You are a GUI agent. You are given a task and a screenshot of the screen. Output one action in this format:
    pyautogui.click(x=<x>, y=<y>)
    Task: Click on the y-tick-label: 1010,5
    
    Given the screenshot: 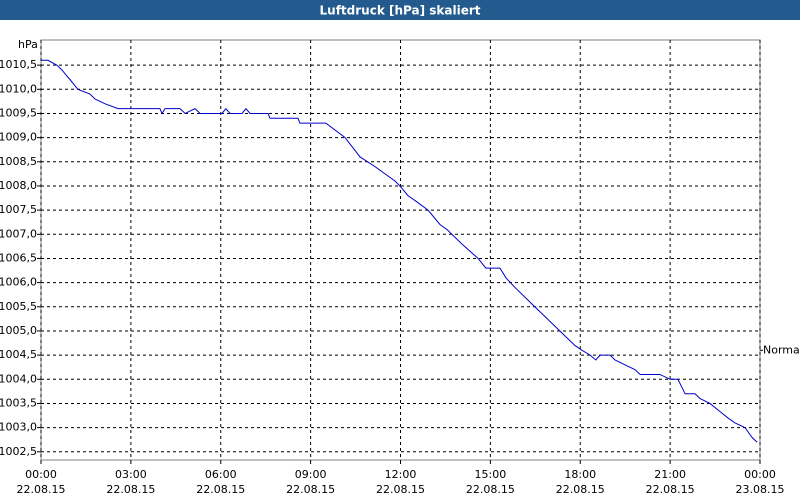 What is the action you would take?
    pyautogui.click(x=18, y=64)
    